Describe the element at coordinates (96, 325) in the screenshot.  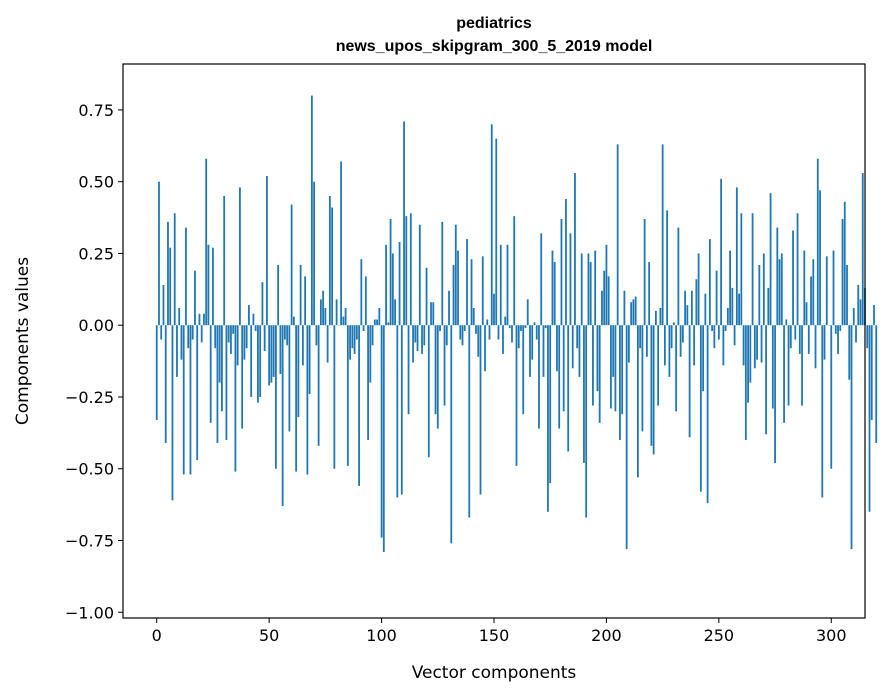
I see `y-tick-label: 0.00` at that location.